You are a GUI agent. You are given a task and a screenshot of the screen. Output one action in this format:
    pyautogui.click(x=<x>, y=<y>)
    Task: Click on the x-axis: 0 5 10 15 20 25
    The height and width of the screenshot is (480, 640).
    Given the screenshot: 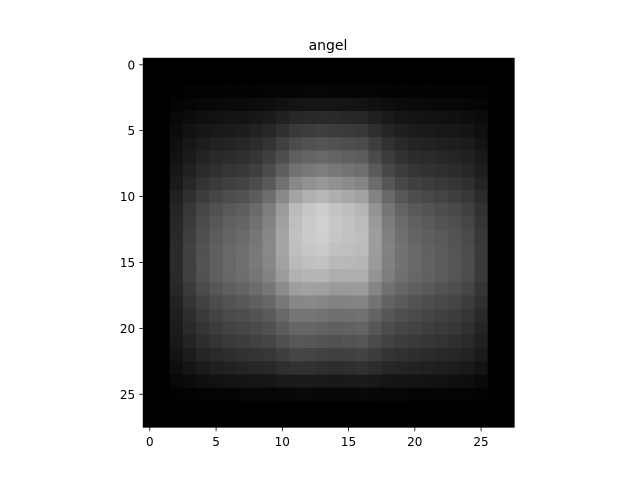 What is the action you would take?
    pyautogui.click(x=317, y=438)
    